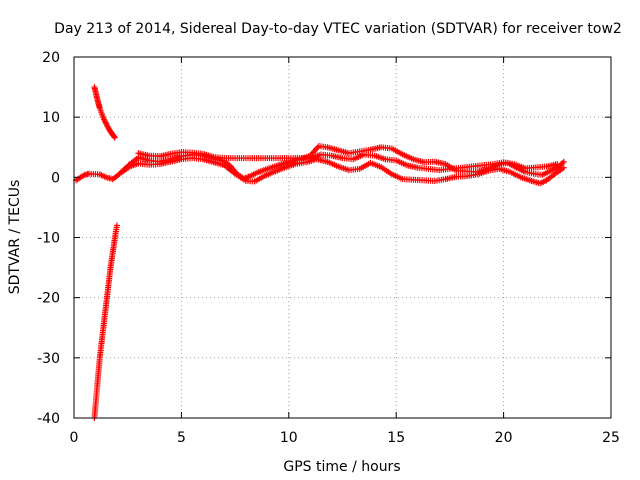 This screenshot has width=640, height=480. I want to click on y-tick-labels: 20 10 0 -10 -20 -30 -40, so click(48, 238).